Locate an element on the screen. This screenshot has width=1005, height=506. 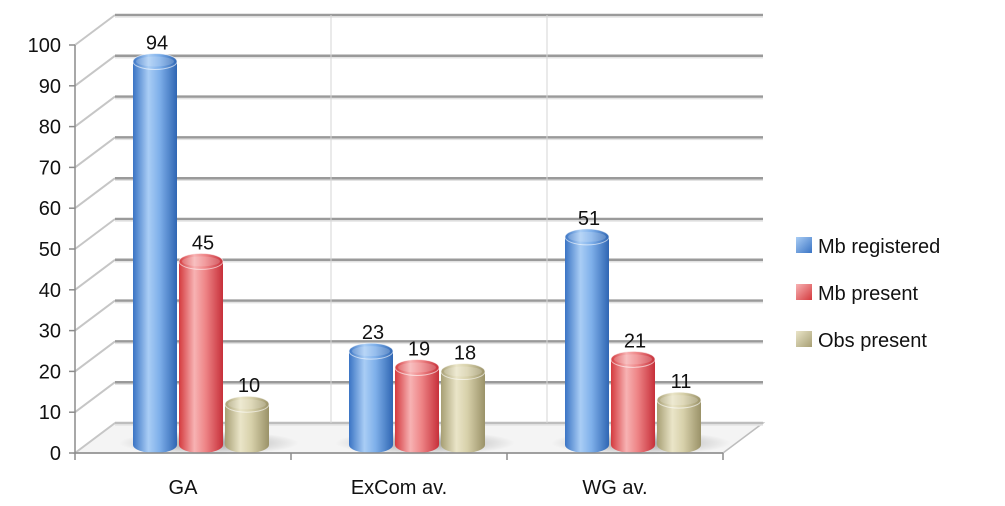
y-tick-label: 60 is located at coordinates (50, 209).